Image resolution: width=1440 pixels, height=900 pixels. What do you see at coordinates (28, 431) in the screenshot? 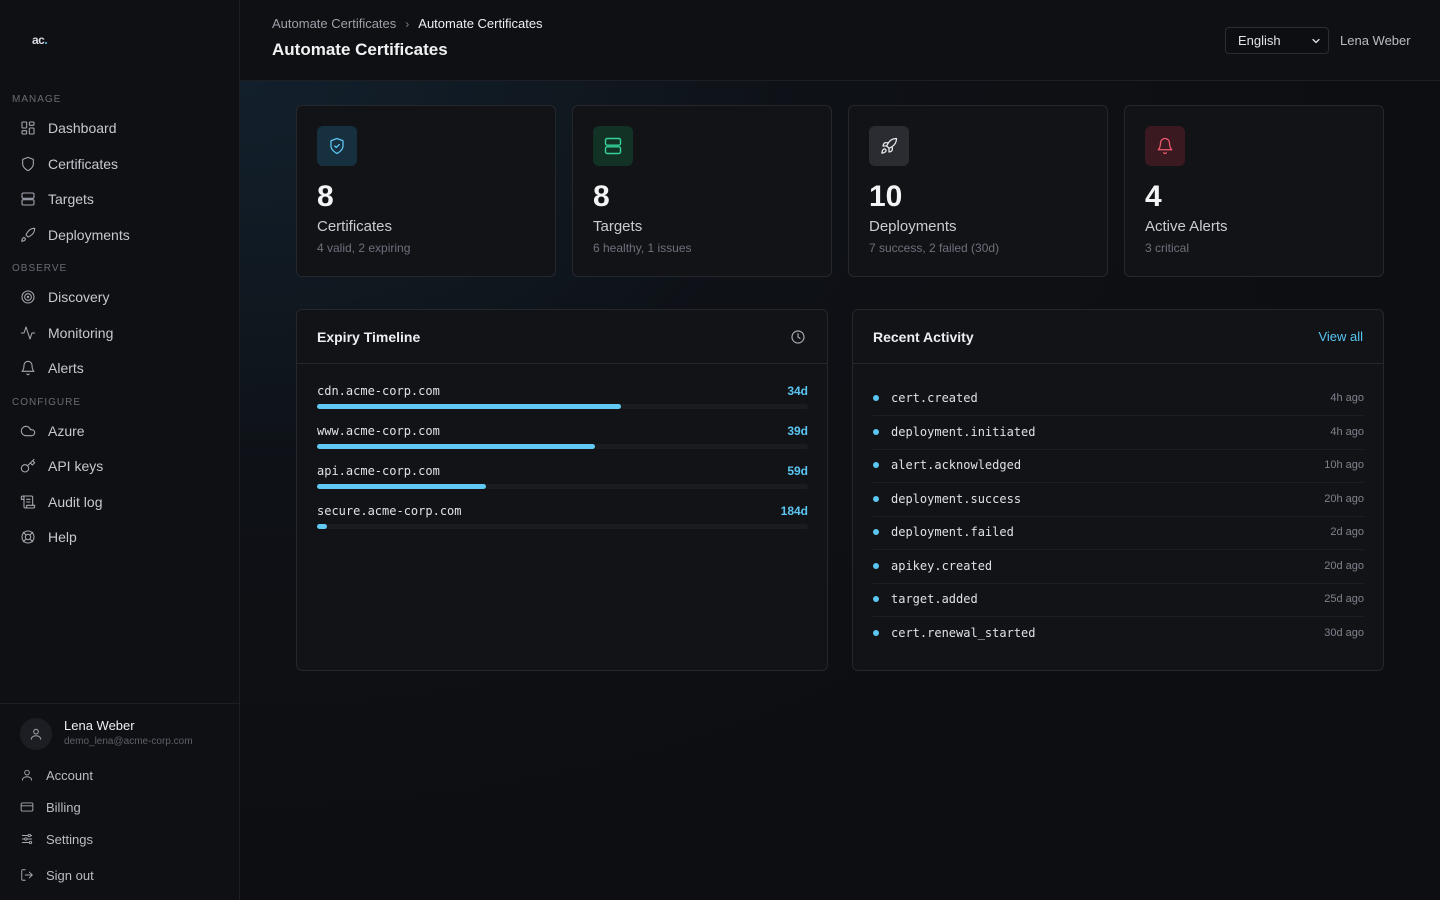
I see `cloud-icon` at bounding box center [28, 431].